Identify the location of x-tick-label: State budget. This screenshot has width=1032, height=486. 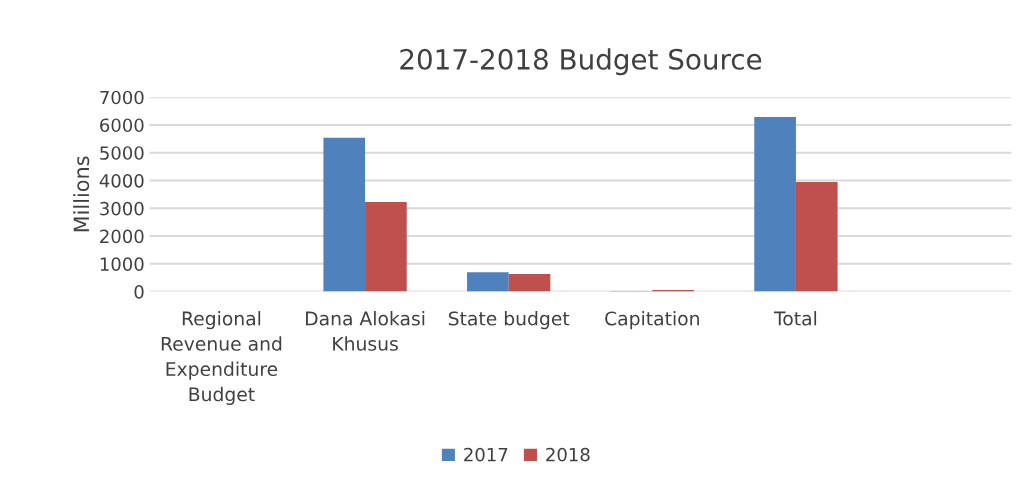
(509, 320).